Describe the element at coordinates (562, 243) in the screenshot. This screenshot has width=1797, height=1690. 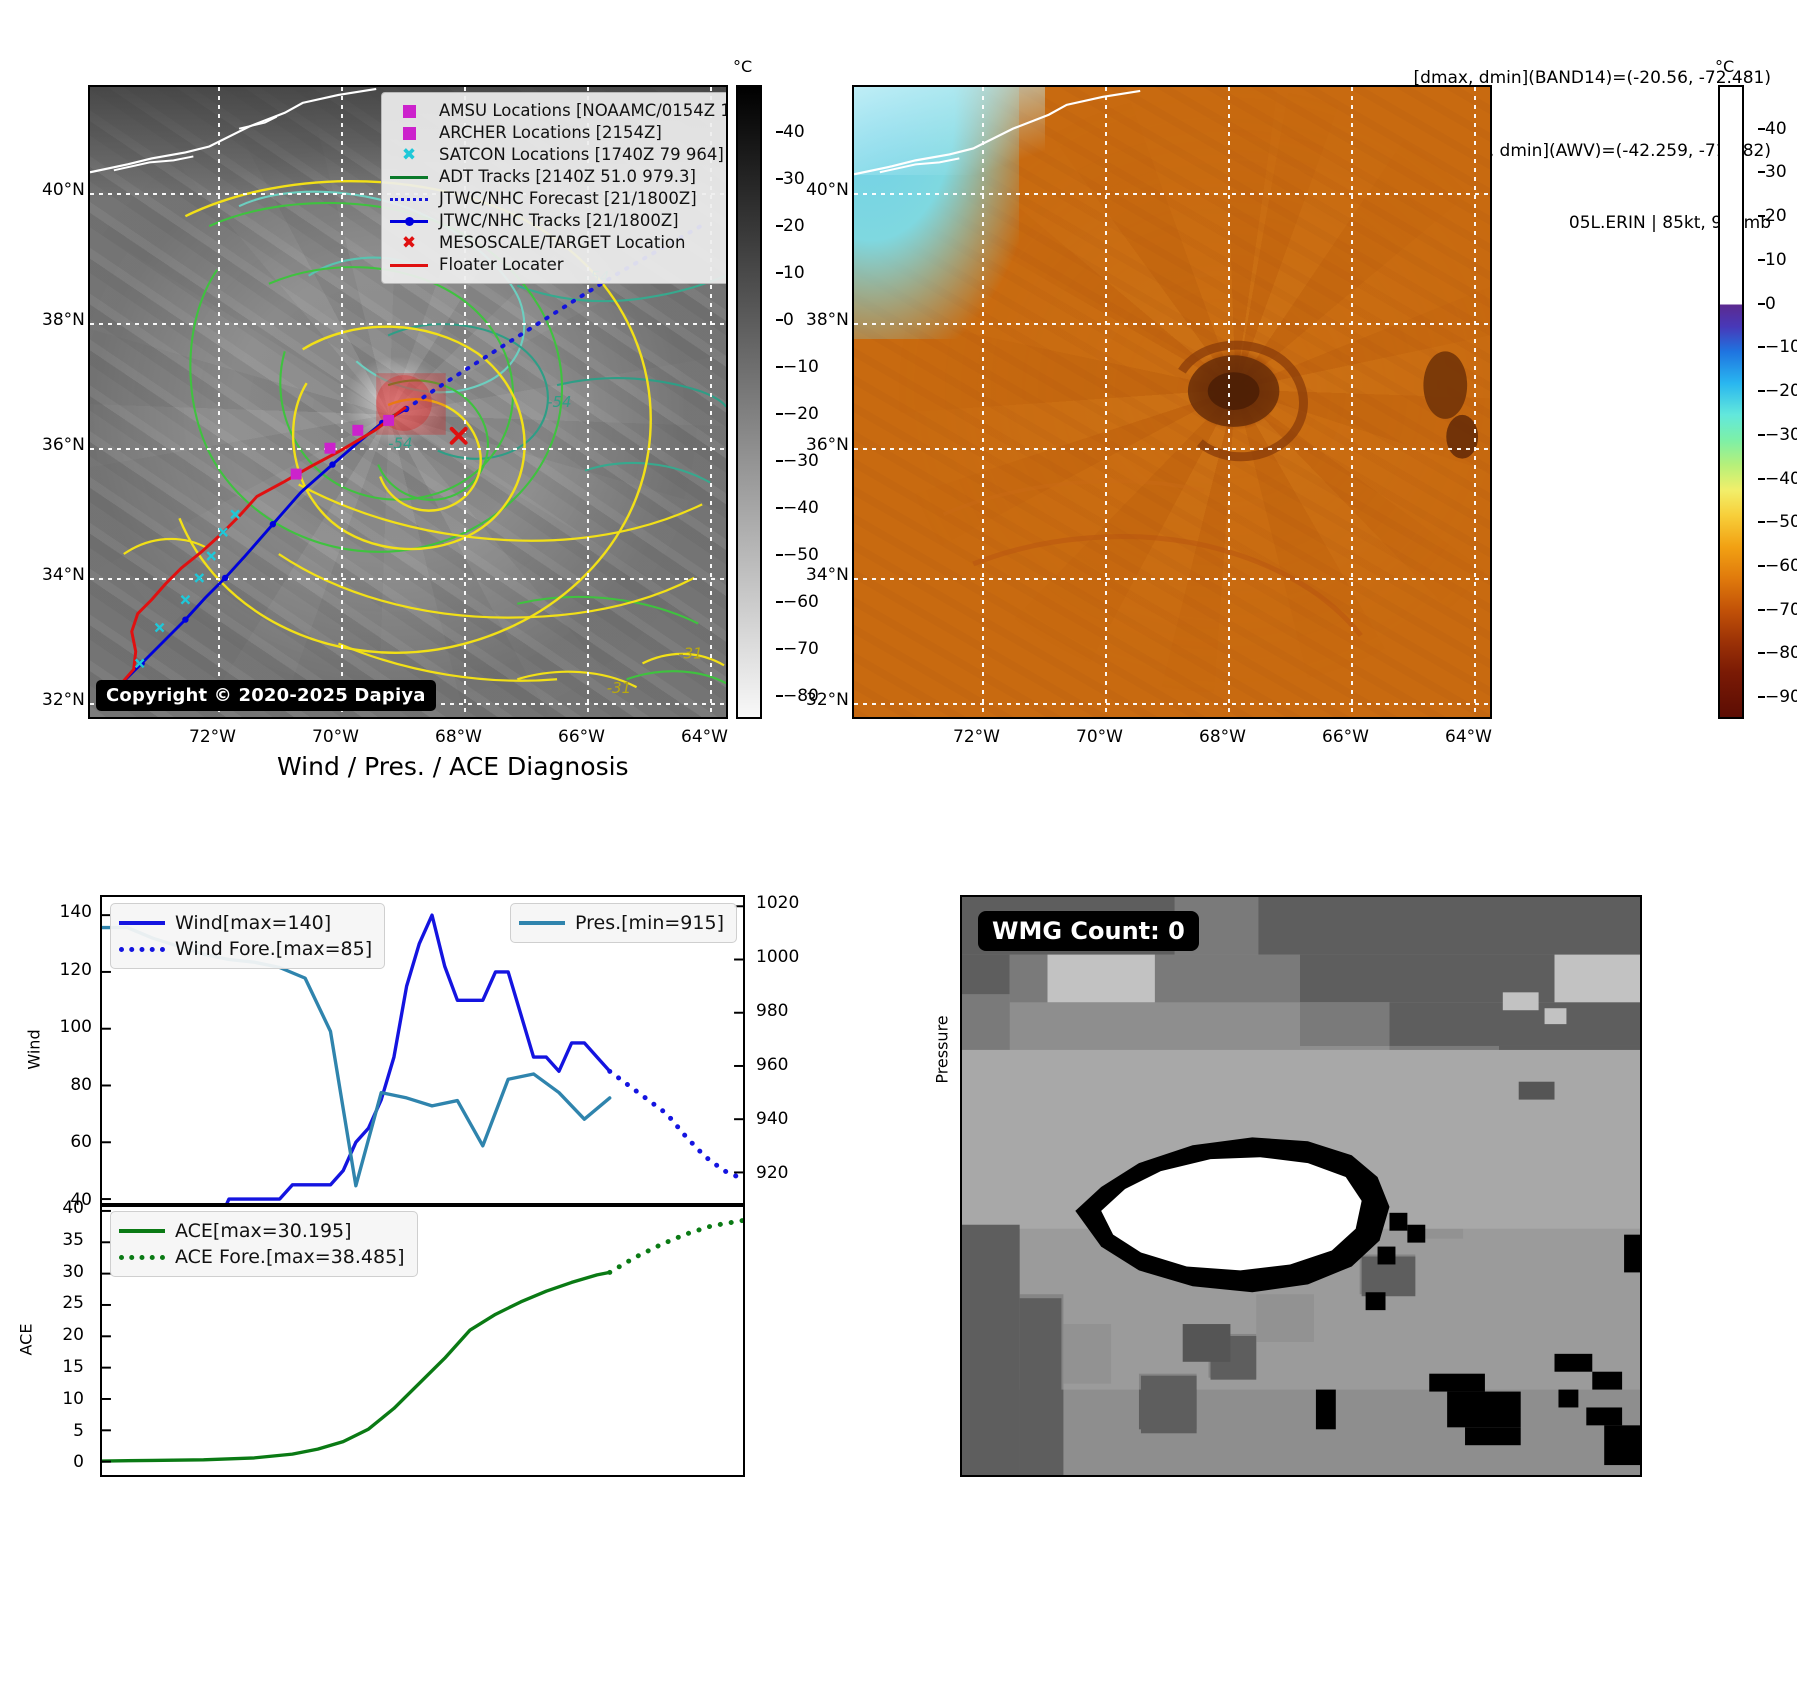
I see `legend-label: MESOSCALE/TARGET Location` at that location.